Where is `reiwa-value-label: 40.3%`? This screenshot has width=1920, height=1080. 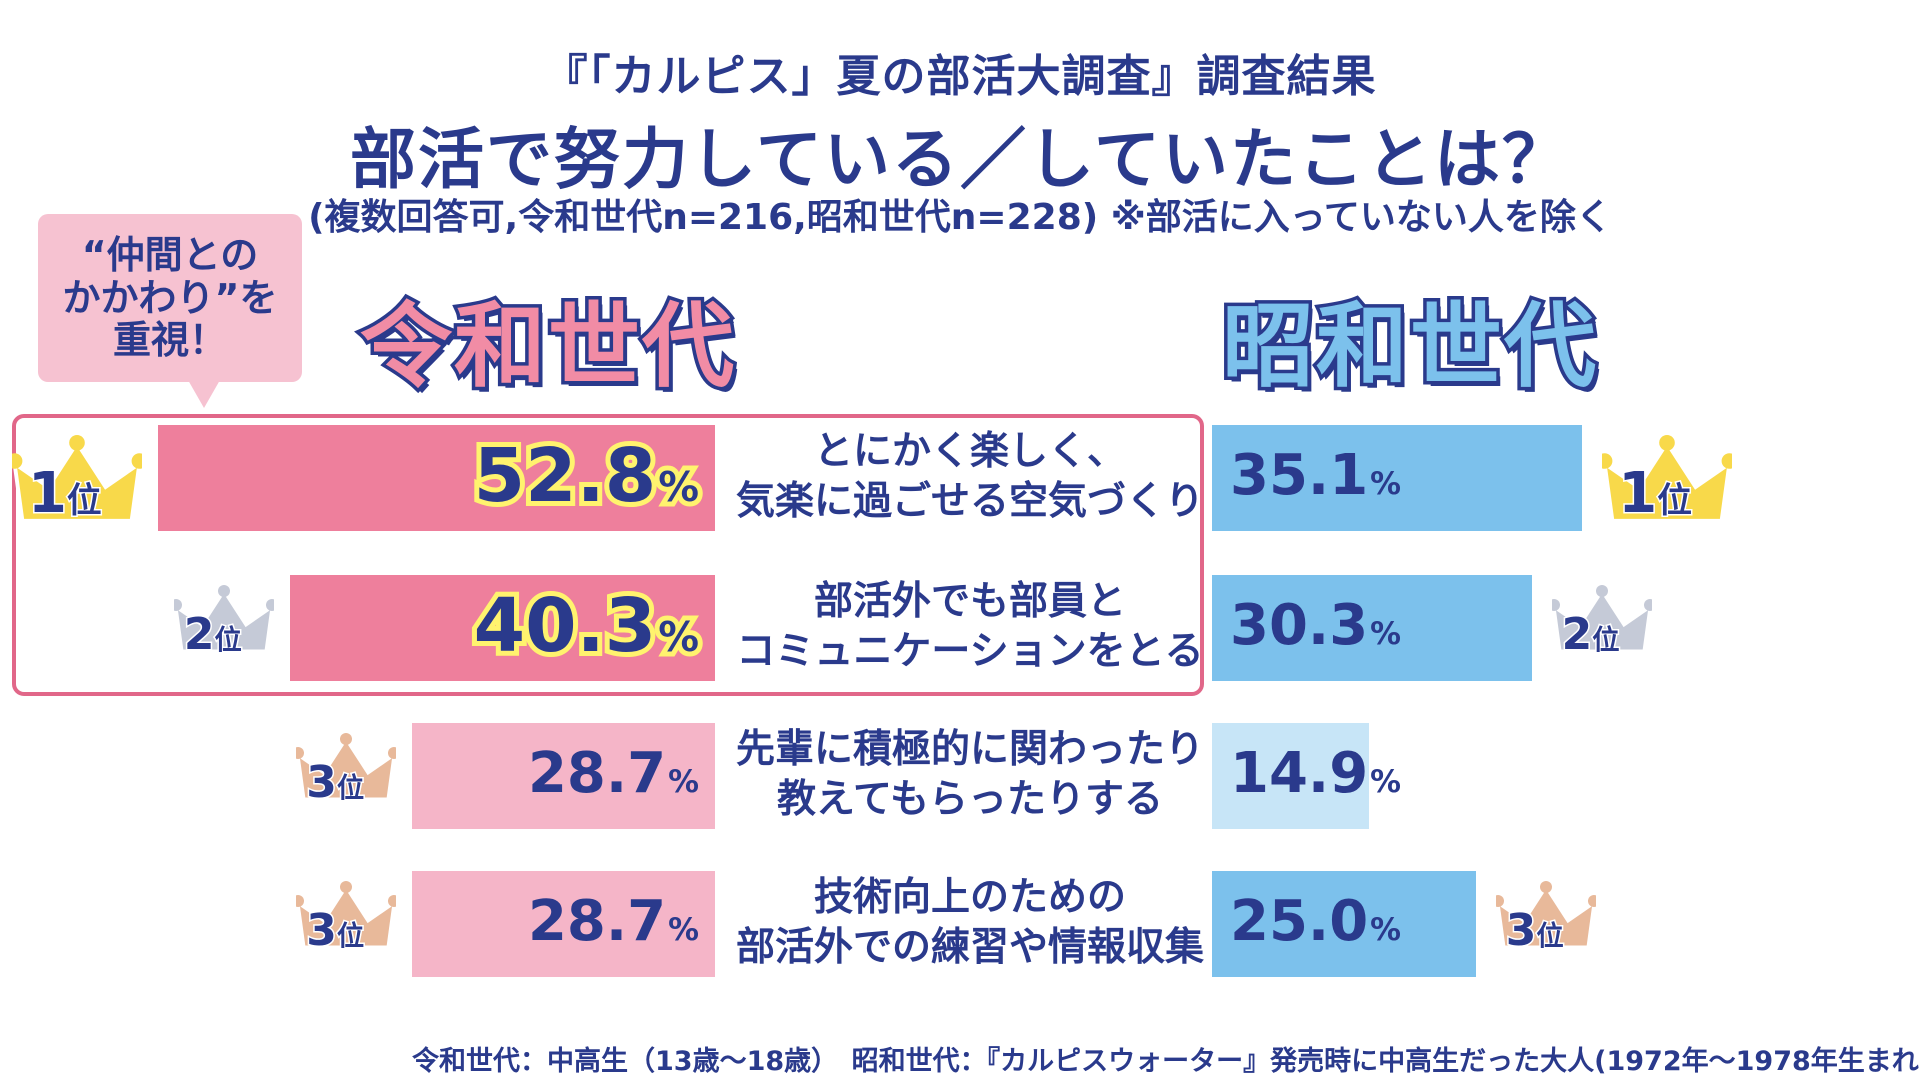
reiwa-value-label: 40.3% is located at coordinates (586, 626).